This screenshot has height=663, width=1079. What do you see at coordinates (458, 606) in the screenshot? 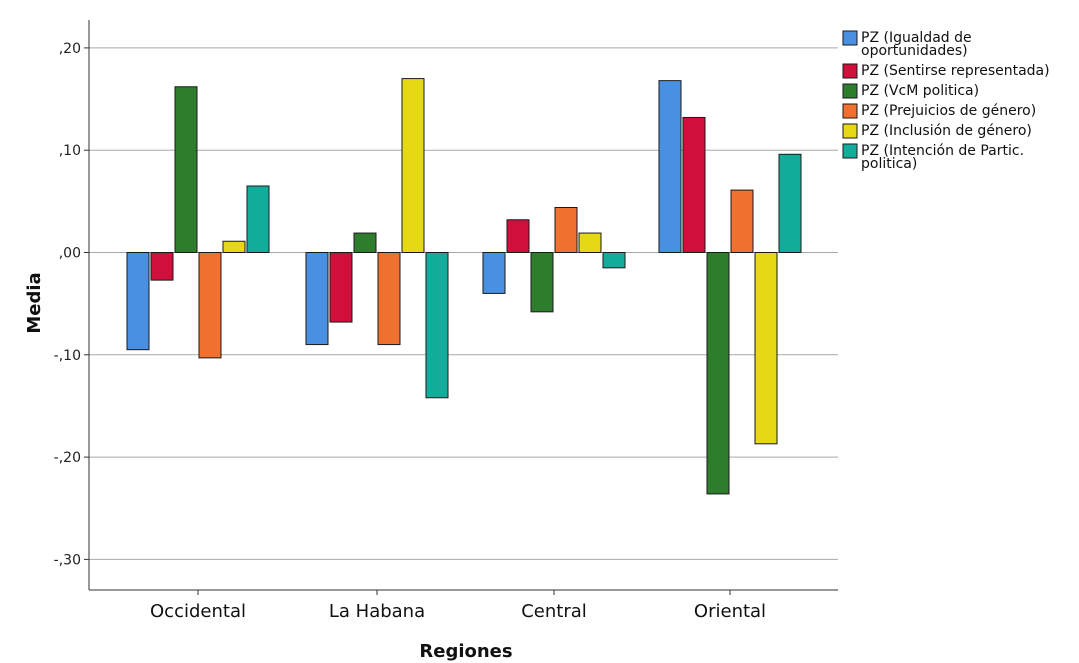
I see `x-axis-categories: Occidental La Habana Central Oriental` at bounding box center [458, 606].